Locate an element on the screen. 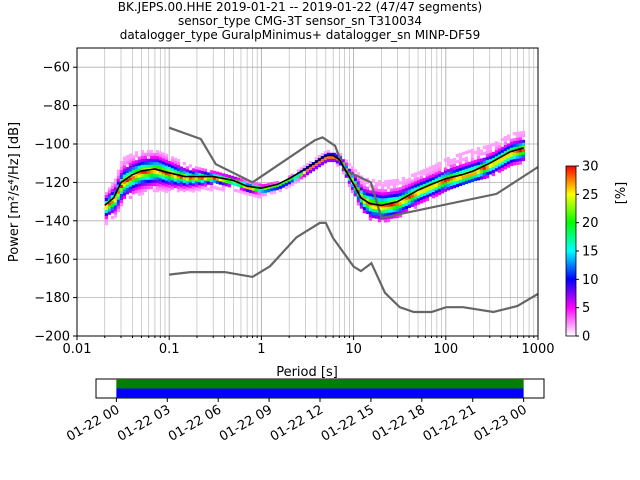  y-axis-label: Power [m²/s⁴/Hz] [dB] is located at coordinates (14, 192).